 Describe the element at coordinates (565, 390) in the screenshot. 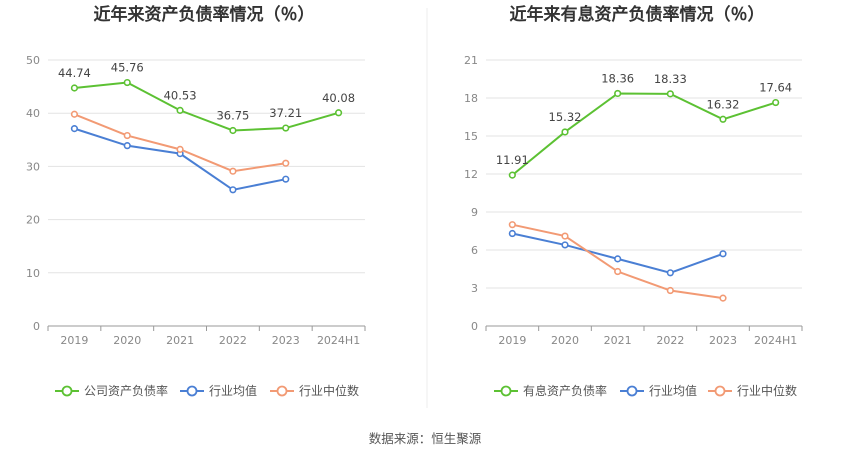

I see `legend-label: 有息资产负债率` at that location.